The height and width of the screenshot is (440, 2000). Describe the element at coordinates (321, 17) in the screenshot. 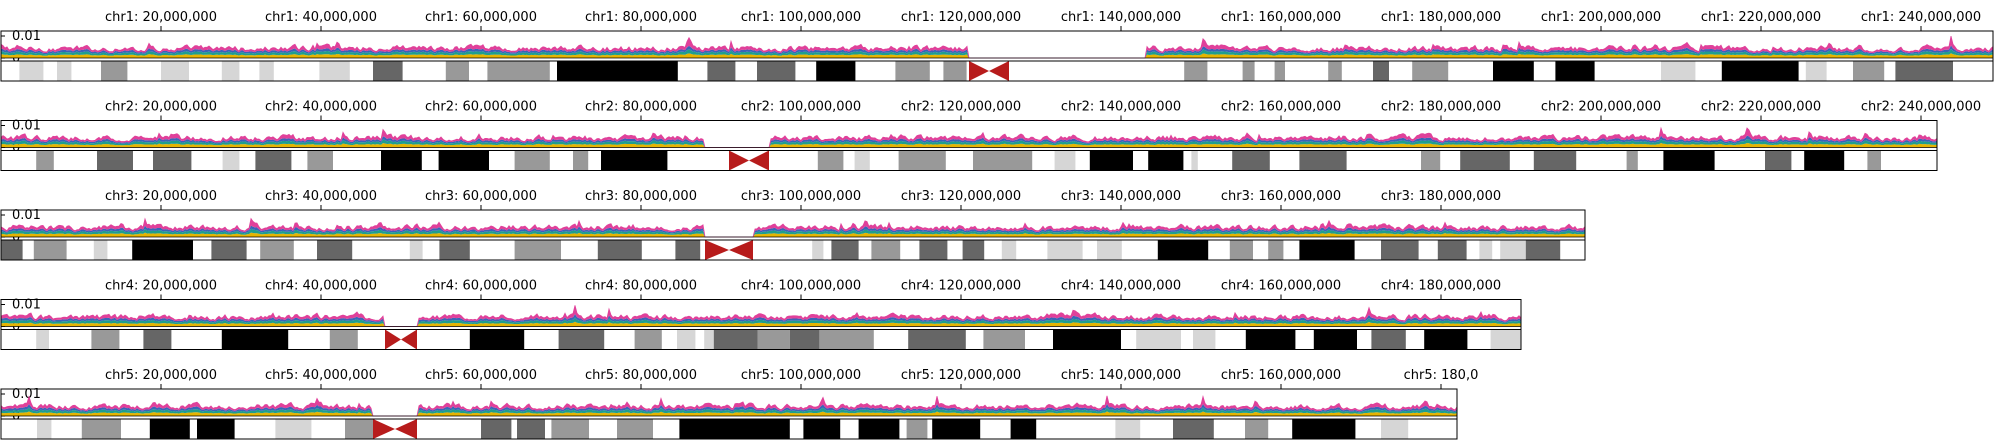

I see `tick-label: chr1: 40,000,000` at that location.